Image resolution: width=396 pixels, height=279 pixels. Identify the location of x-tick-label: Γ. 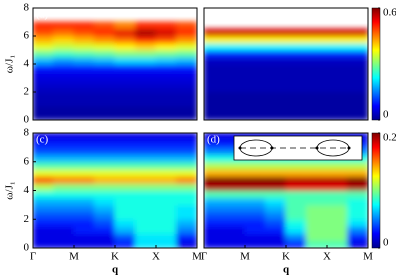
(33, 257).